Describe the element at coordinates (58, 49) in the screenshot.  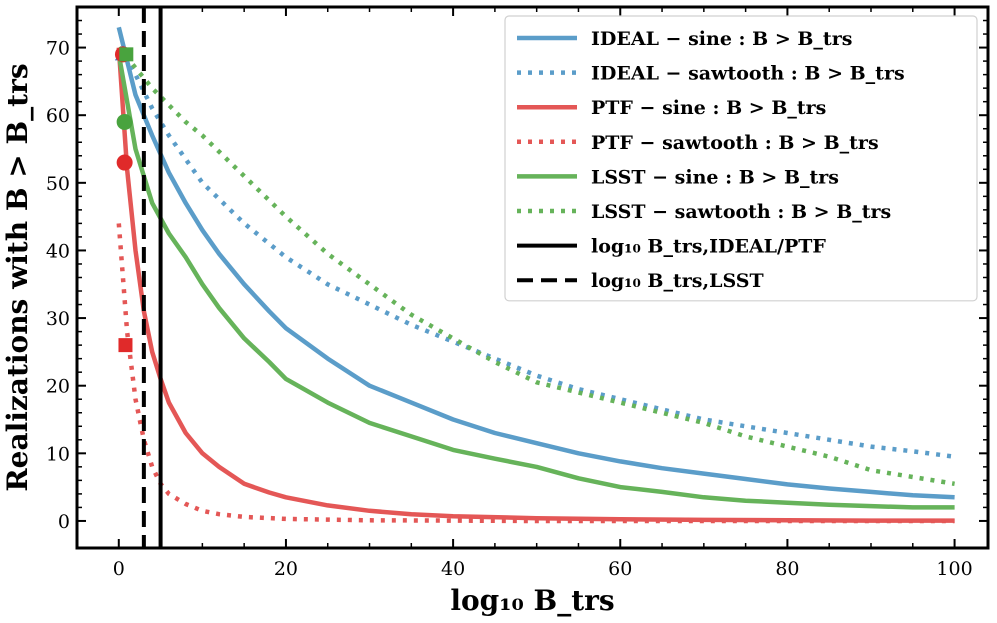
I see `y-tick-label: 70` at that location.